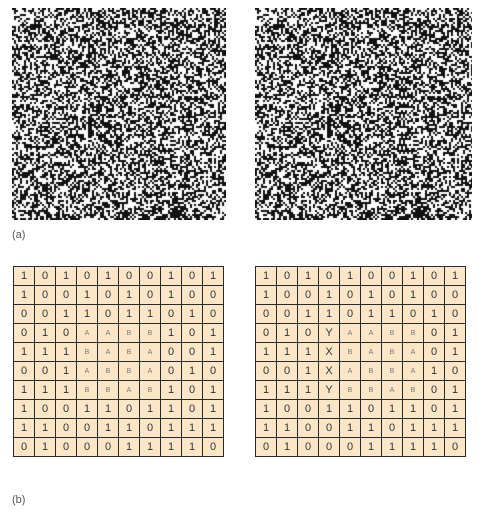  I want to click on caption-b: (b), so click(19, 500).